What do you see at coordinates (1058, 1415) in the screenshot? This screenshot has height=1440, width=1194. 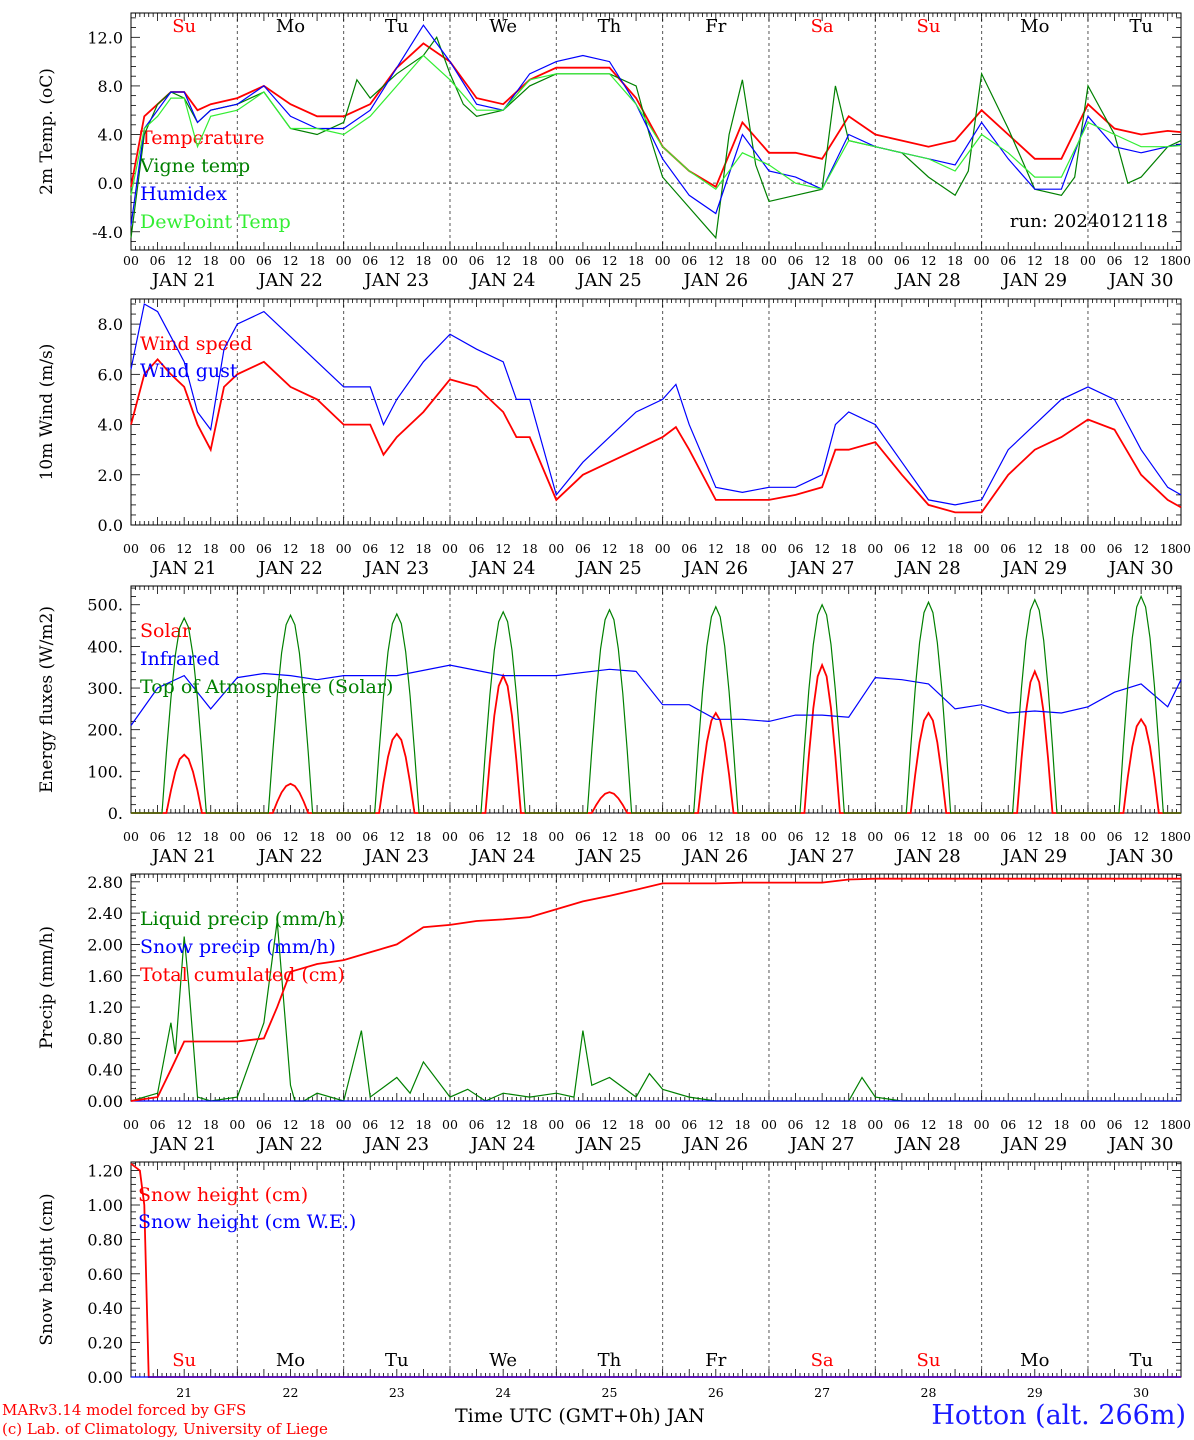 I see `station-label: Hotton (alt. 266m)` at bounding box center [1058, 1415].